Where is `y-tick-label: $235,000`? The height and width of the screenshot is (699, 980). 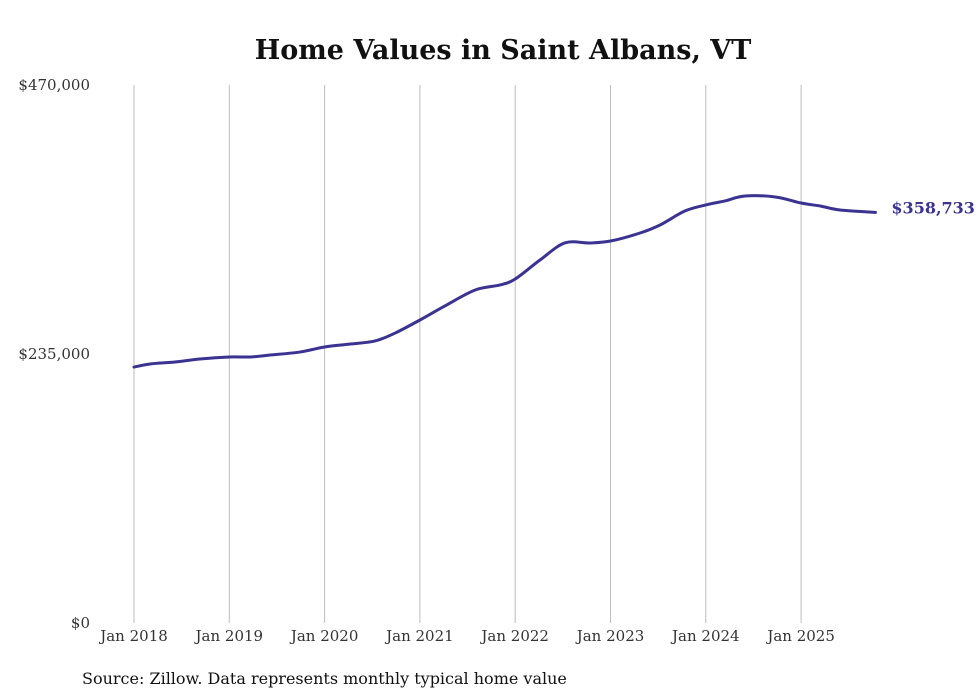
y-tick-label: $235,000 is located at coordinates (54, 354).